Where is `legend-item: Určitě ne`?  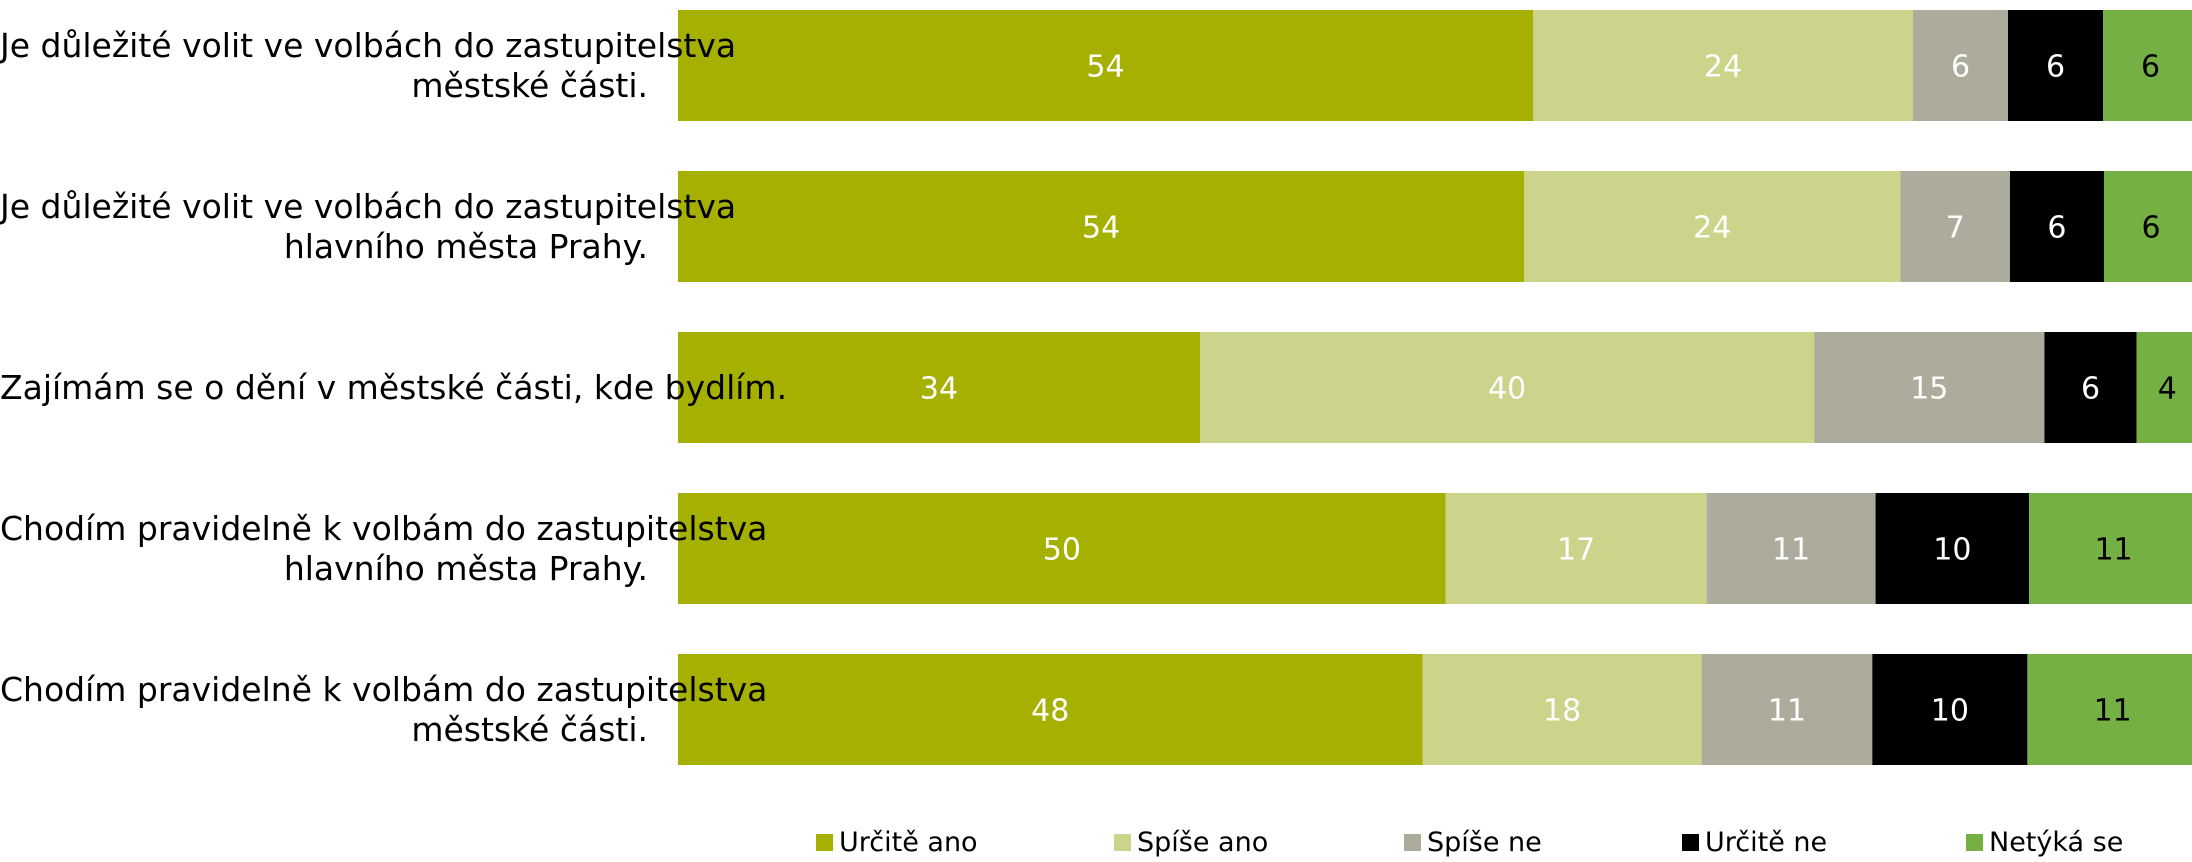 legend-item: Určitě ne is located at coordinates (1754, 842).